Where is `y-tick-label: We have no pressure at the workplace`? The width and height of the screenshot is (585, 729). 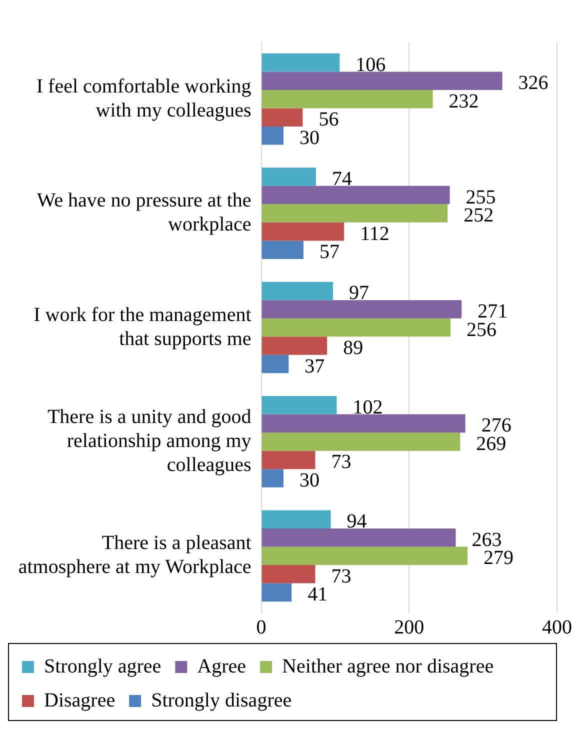
y-tick-label: We have no pressure at the workplace is located at coordinates (144, 213).